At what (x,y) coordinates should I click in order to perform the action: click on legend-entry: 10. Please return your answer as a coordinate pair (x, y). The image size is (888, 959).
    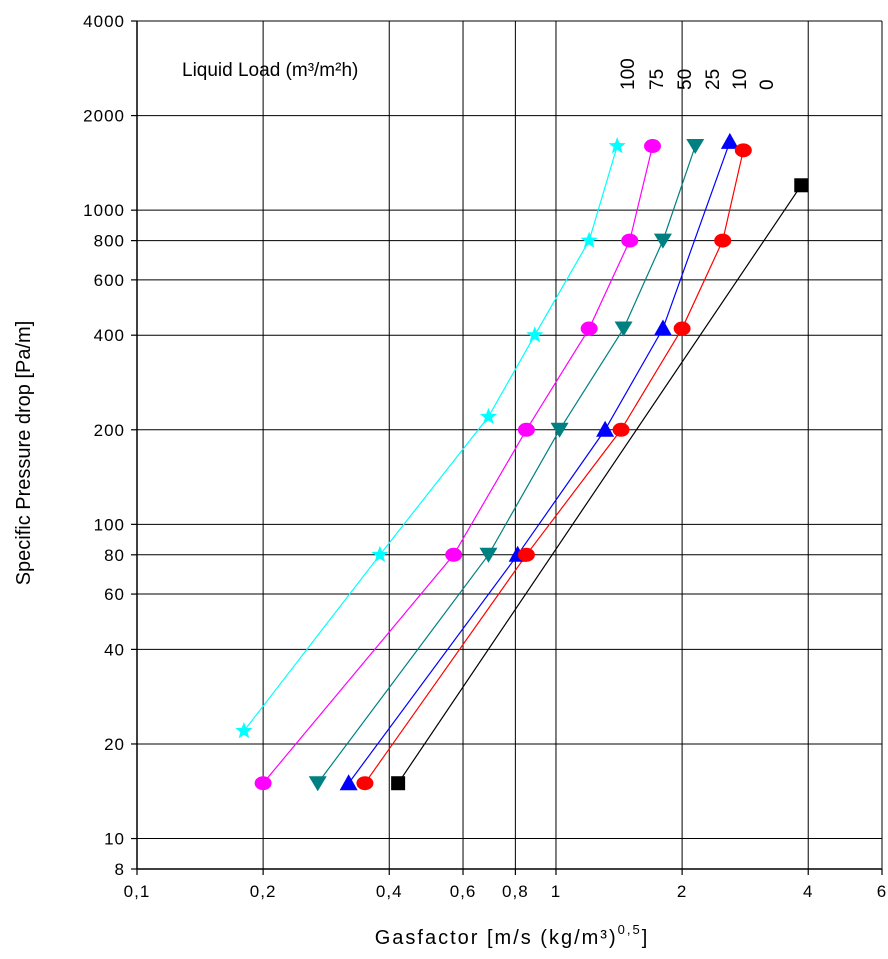
    Looking at the image, I should click on (740, 79).